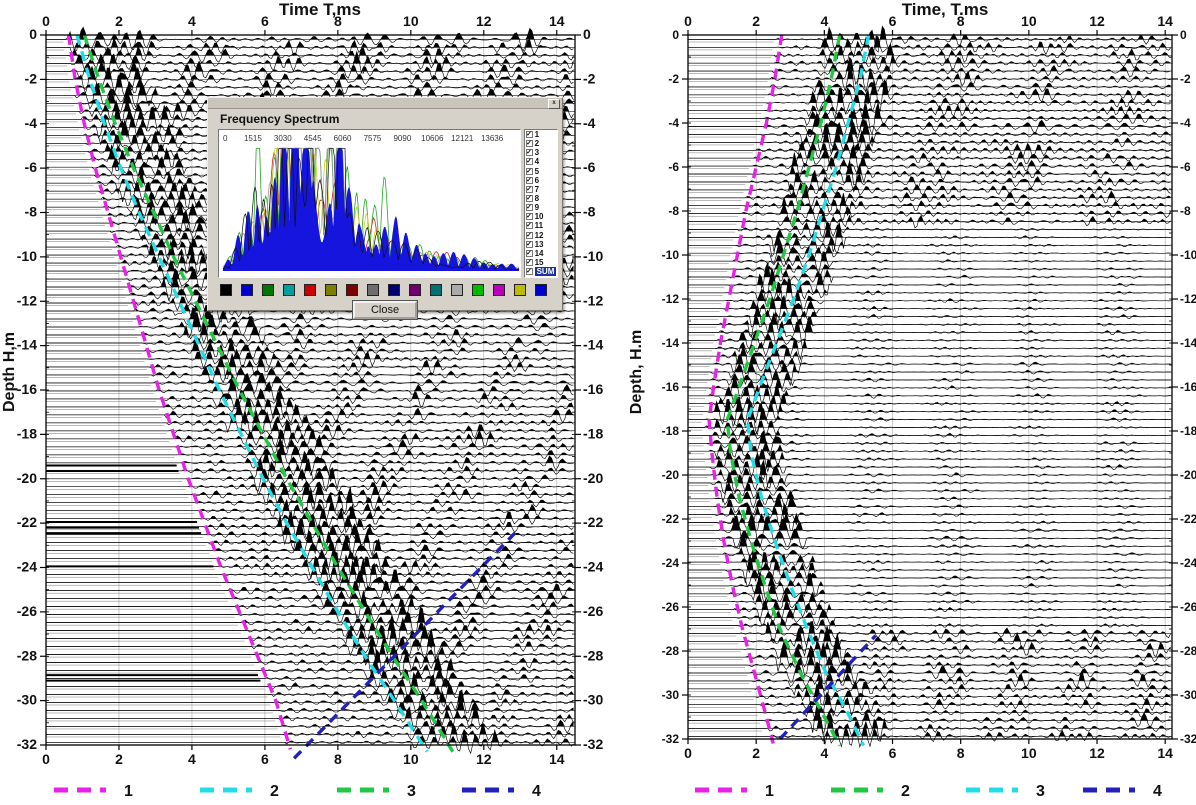  I want to click on legend: 1 2 3 4, so click(297, 791).